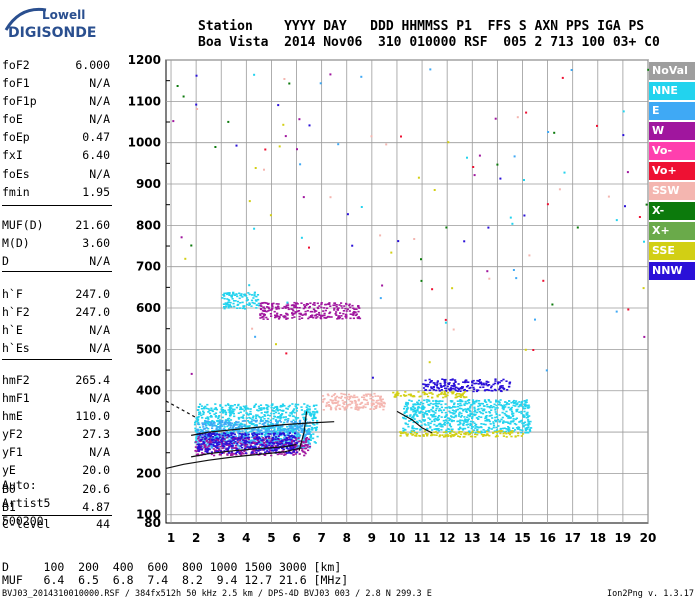 The height and width of the screenshot is (600, 700). What do you see at coordinates (144, 60) in the screenshot?
I see `y-tick-label: 1200` at bounding box center [144, 60].